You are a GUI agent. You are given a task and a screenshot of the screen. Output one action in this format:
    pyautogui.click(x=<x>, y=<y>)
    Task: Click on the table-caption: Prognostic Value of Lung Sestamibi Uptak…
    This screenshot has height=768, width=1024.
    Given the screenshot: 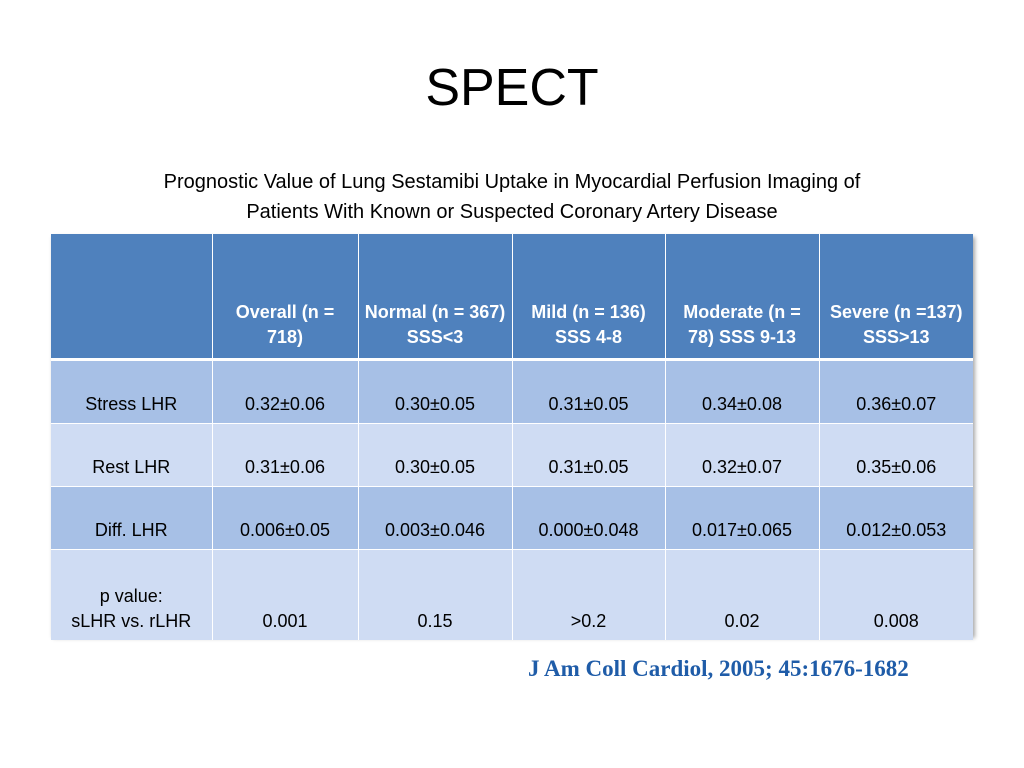 What is the action you would take?
    pyautogui.click(x=512, y=197)
    